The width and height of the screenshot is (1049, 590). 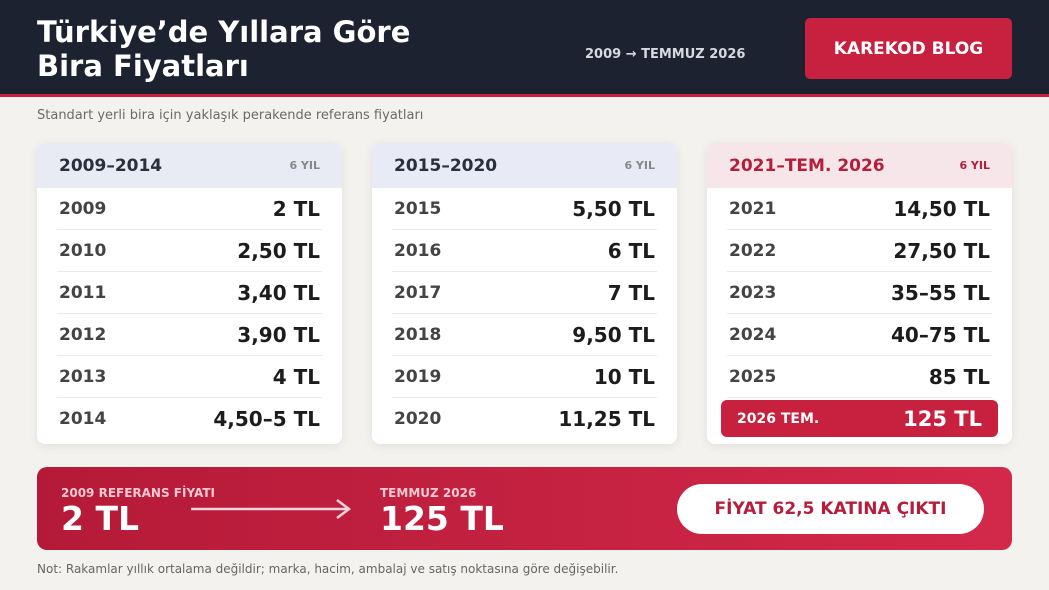 What do you see at coordinates (189, 377) in the screenshot?
I see `price-row: 2013 4 TL` at bounding box center [189, 377].